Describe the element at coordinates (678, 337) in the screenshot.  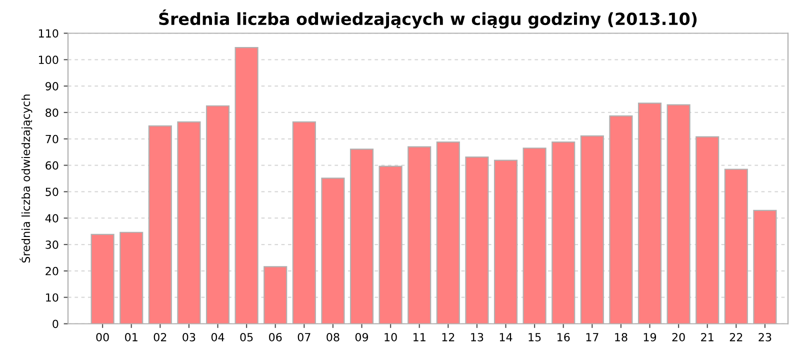
I see `x-tick-label: 20` at that location.